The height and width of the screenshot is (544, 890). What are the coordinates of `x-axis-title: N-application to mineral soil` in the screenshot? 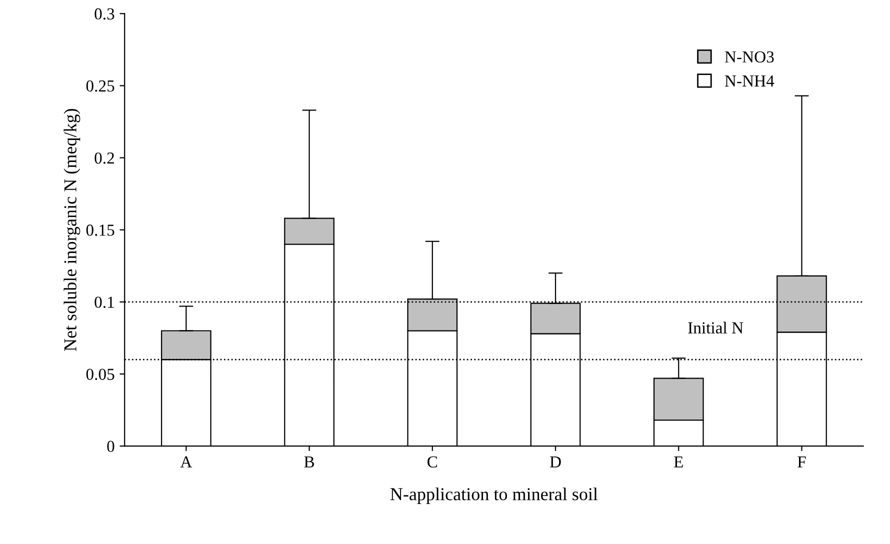 It's located at (494, 496).